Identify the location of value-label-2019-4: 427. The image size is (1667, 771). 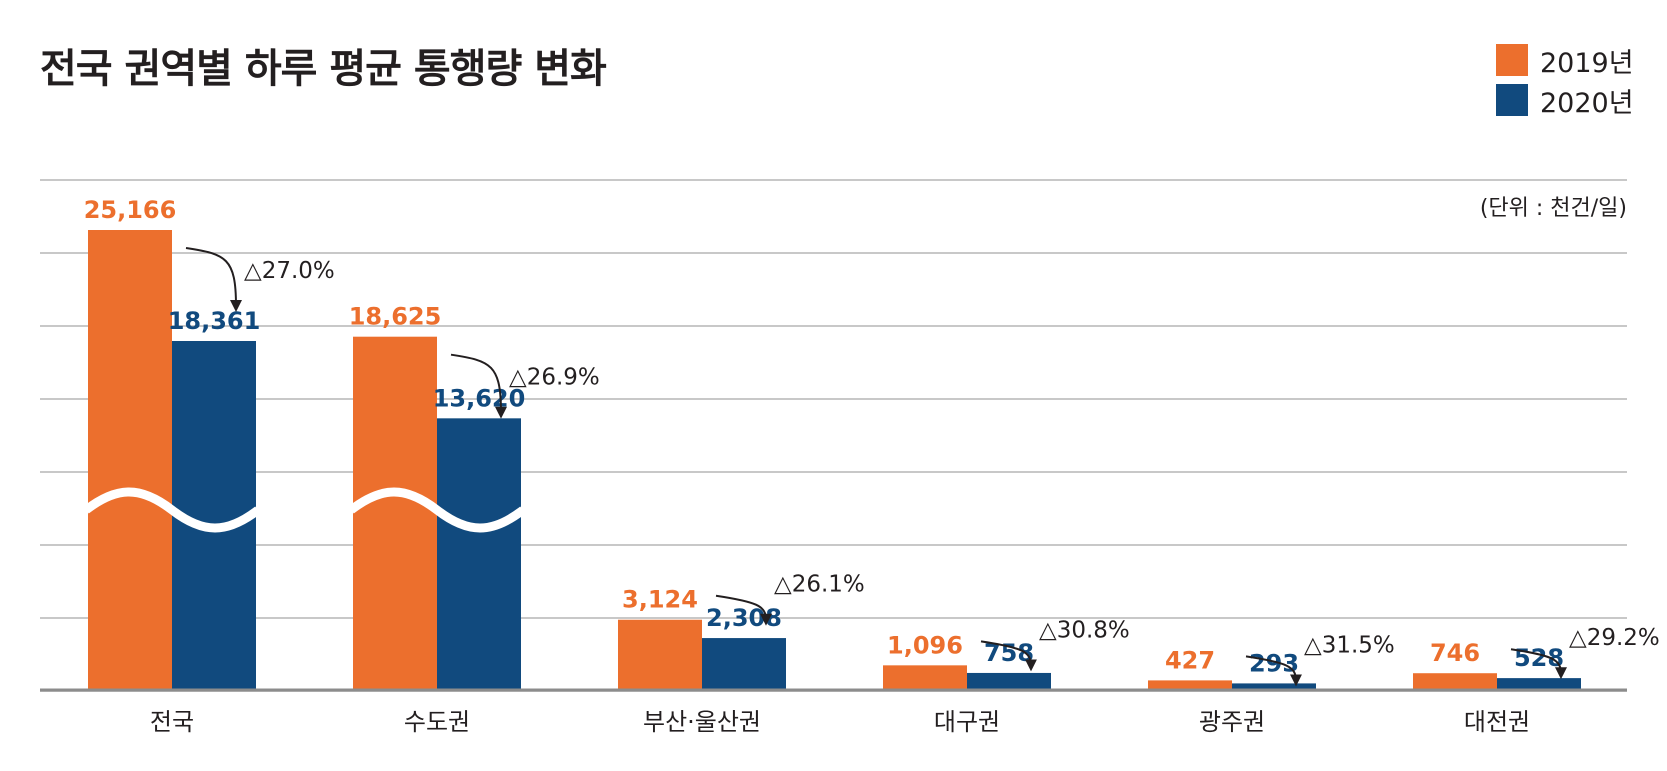
(1190, 660).